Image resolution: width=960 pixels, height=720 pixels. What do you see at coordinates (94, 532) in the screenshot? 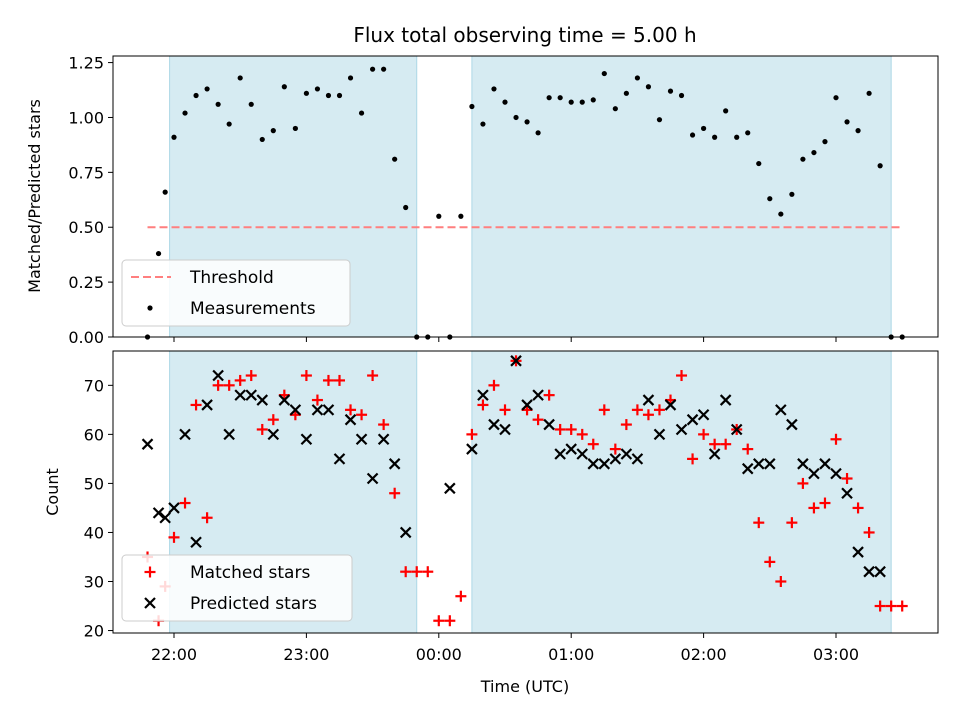
I see `y-tick-label: 40` at bounding box center [94, 532].